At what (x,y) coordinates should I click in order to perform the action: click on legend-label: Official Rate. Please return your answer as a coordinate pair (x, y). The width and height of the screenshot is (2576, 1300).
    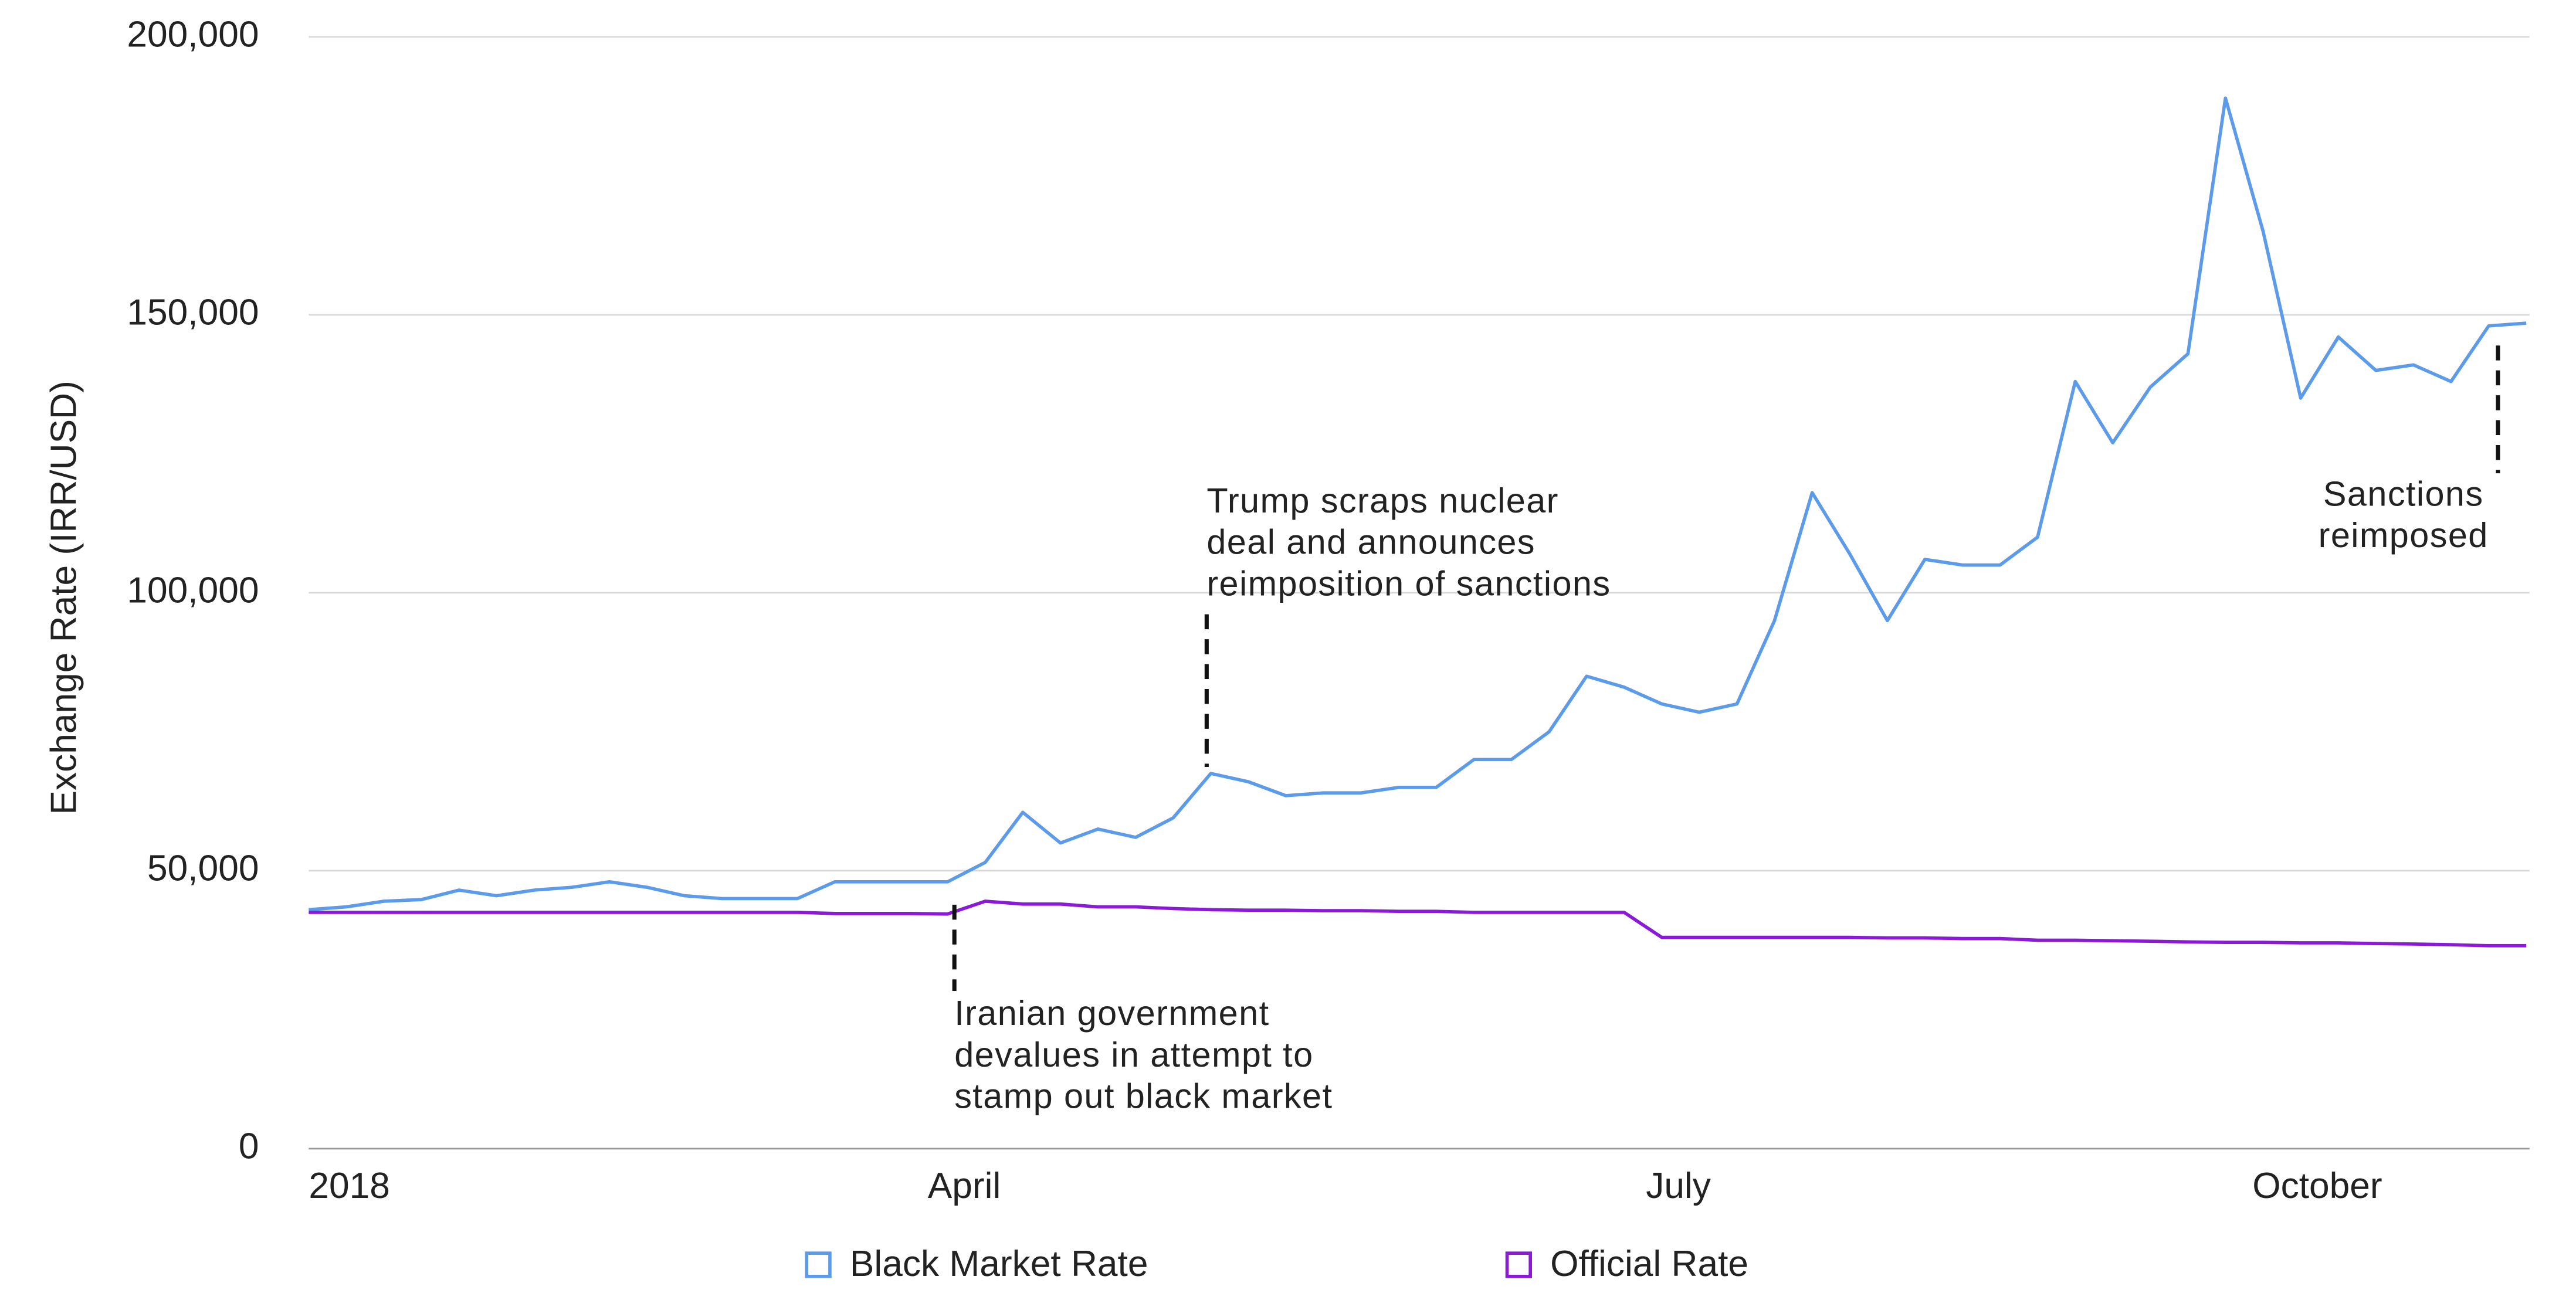
    Looking at the image, I should click on (1649, 1264).